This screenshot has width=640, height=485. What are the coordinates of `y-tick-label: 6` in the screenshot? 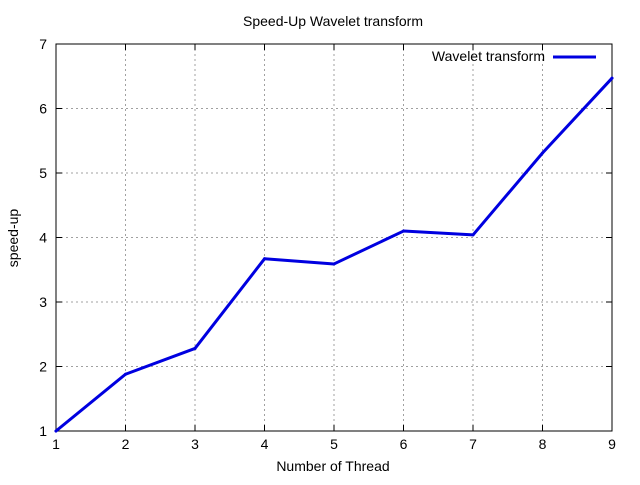 It's located at (43, 109).